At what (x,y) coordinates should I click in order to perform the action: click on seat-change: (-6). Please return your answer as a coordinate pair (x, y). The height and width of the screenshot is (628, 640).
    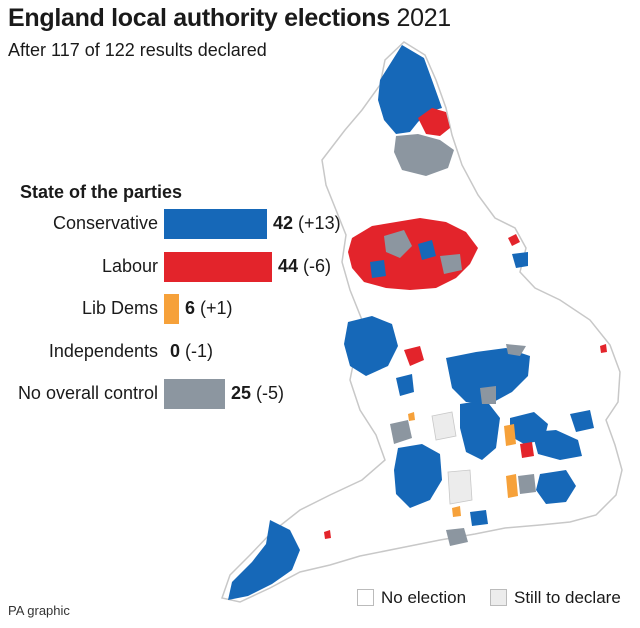
    Looking at the image, I should click on (317, 266).